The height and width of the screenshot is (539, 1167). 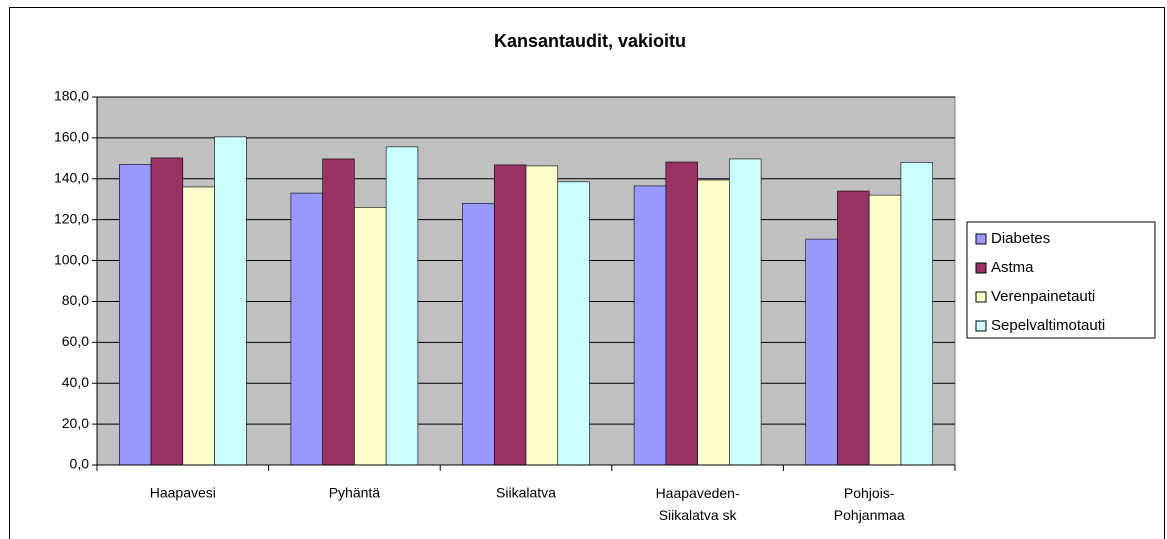 I want to click on x-tick-label: Haapaveden-Siikalatva sk, so click(x=698, y=504).